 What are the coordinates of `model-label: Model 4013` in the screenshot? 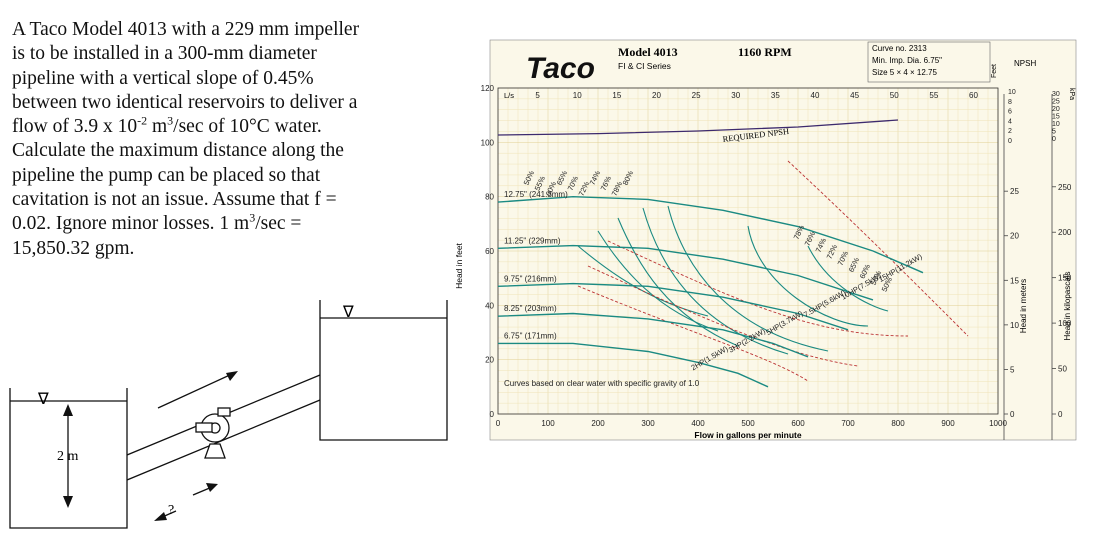 It's located at (648, 52).